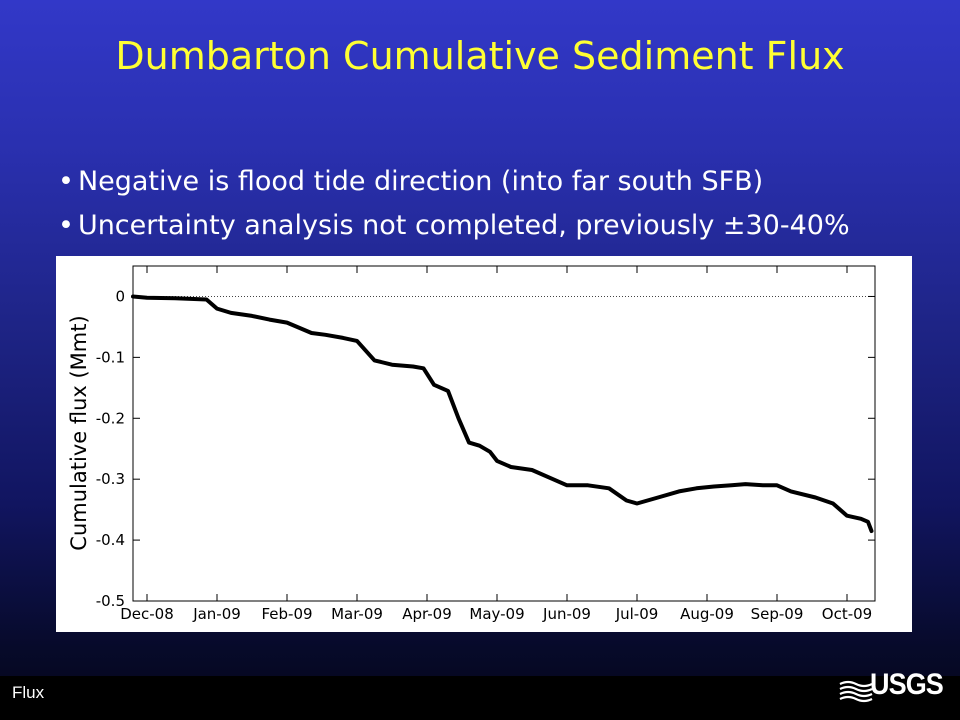  Describe the element at coordinates (286, 614) in the screenshot. I see `x-tick-label: Feb-09` at that location.